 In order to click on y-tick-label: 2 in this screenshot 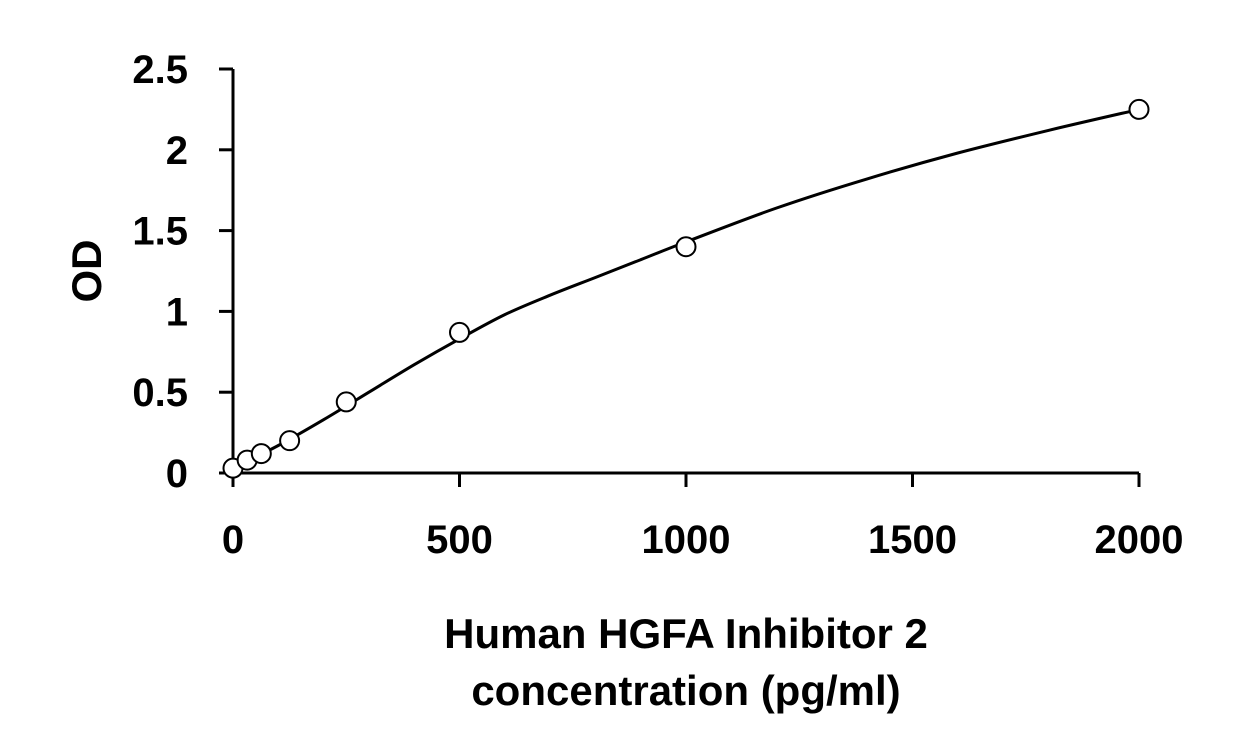, I will do `click(177, 151)`.